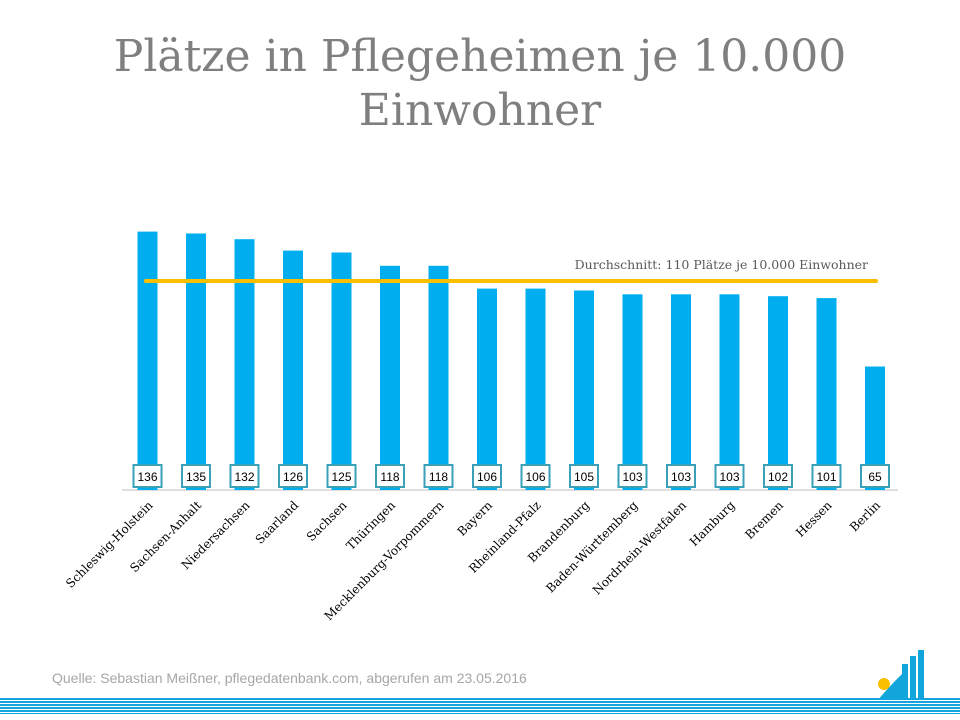 The width and height of the screenshot is (960, 720). I want to click on category-label: Bayern, so click(475, 518).